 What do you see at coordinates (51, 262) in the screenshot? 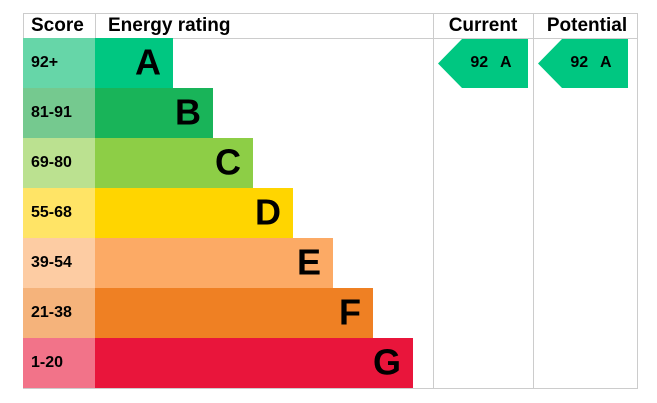
I see `score-label: 39-54` at bounding box center [51, 262].